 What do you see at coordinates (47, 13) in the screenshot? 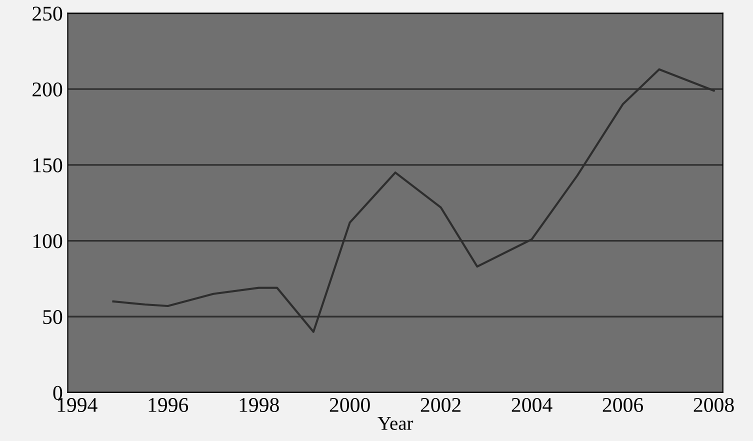
I see `y-tick-label: 250` at bounding box center [47, 13].